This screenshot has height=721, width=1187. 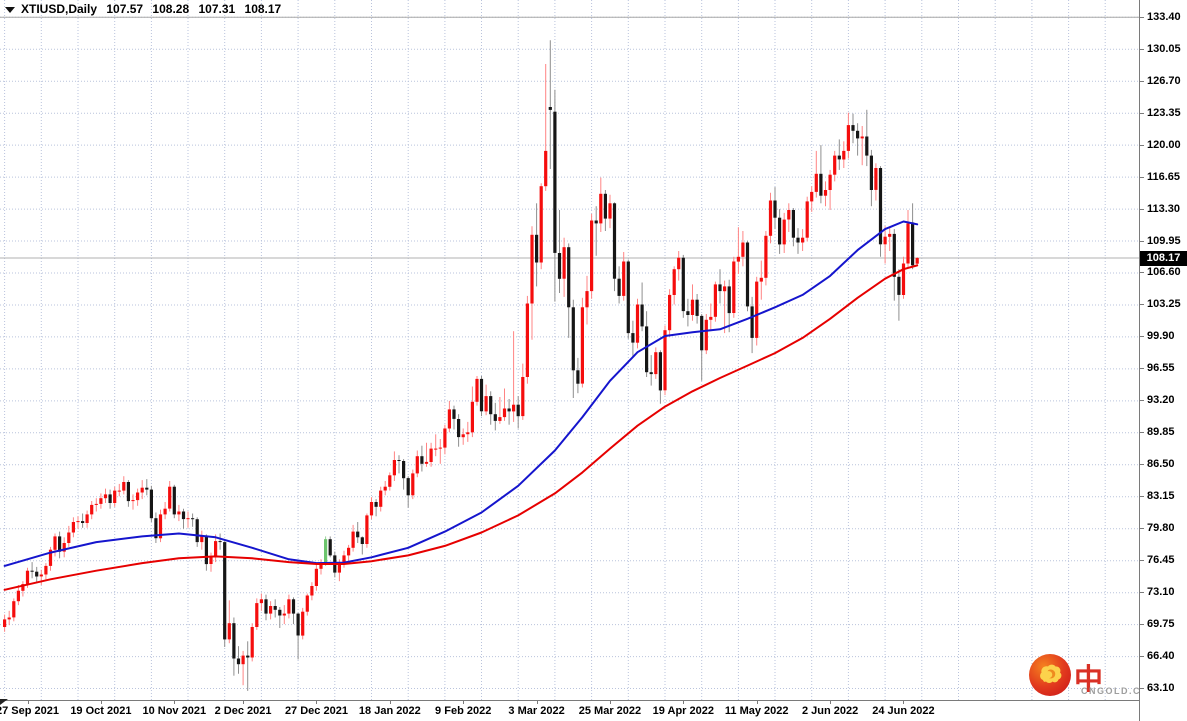 What do you see at coordinates (1050, 675) in the screenshot?
I see `cngold-cloud-logo-icon` at bounding box center [1050, 675].